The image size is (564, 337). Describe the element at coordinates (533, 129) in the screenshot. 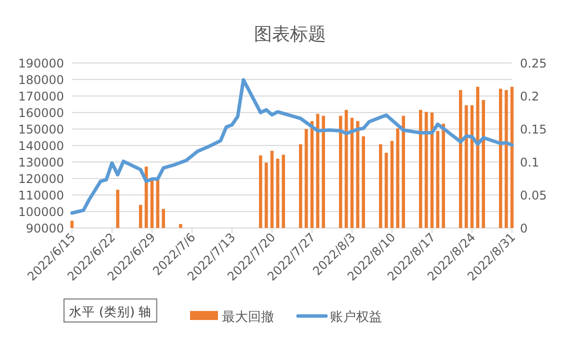

I see `y2-tick-label: 0.15` at that location.